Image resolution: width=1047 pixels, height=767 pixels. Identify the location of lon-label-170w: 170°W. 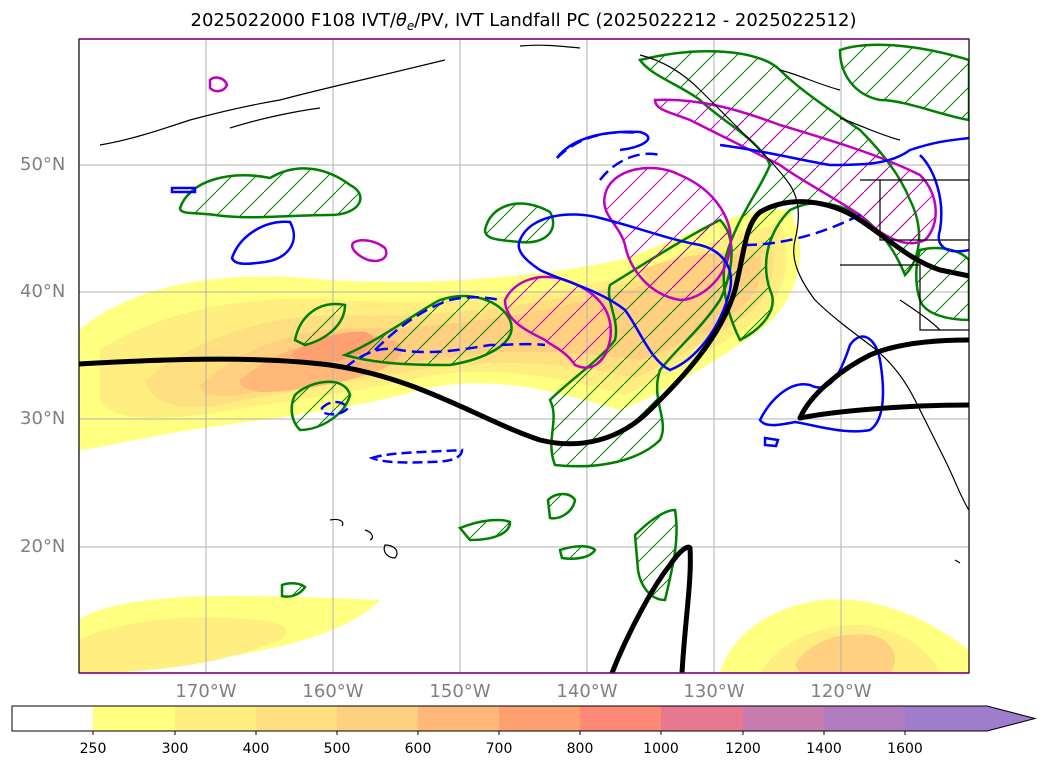
(206, 691).